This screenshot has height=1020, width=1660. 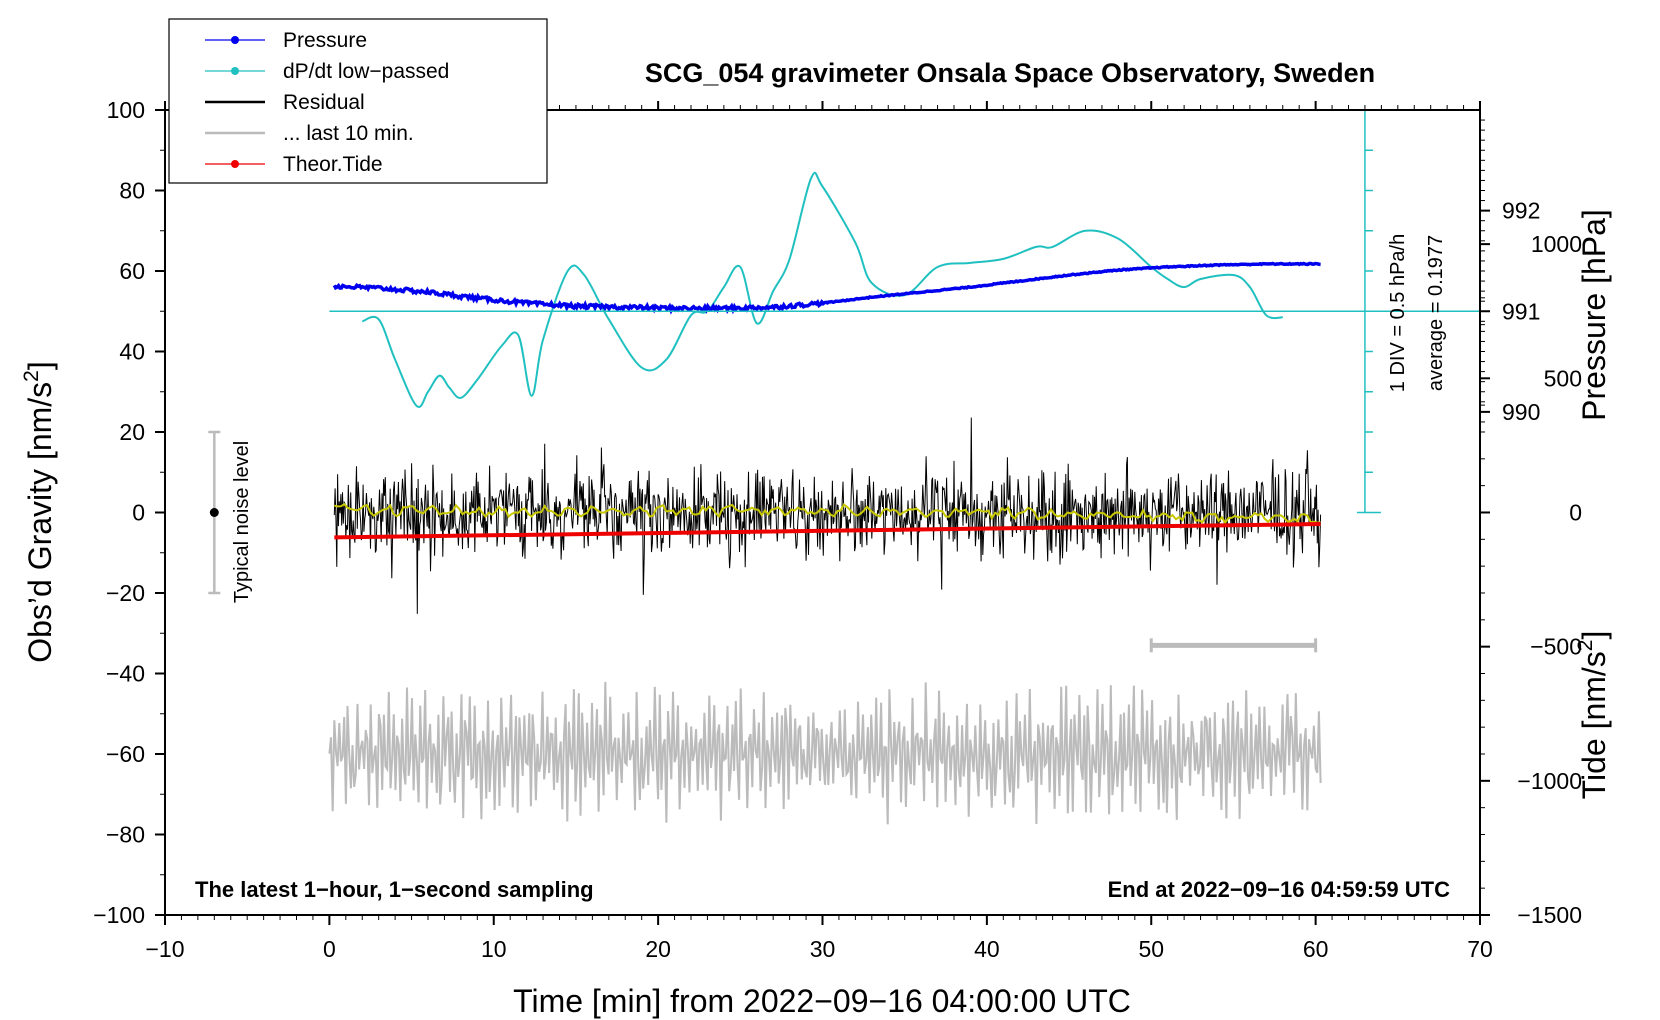 I want to click on residual-series, so click(x=827, y=515).